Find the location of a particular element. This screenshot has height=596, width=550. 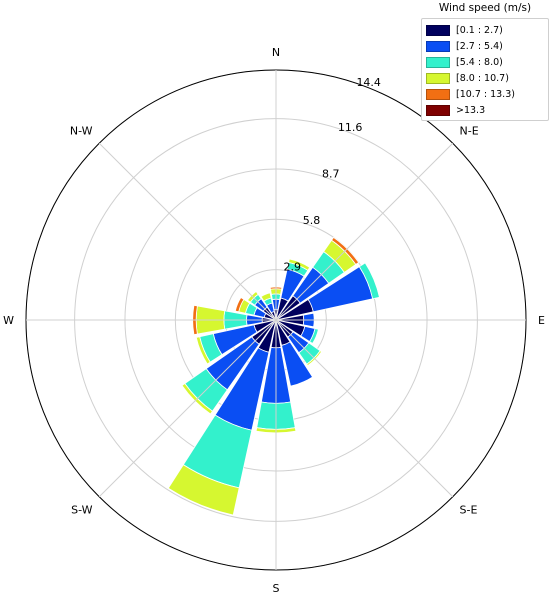

direction-label-n-e: N-E is located at coordinates (469, 131).